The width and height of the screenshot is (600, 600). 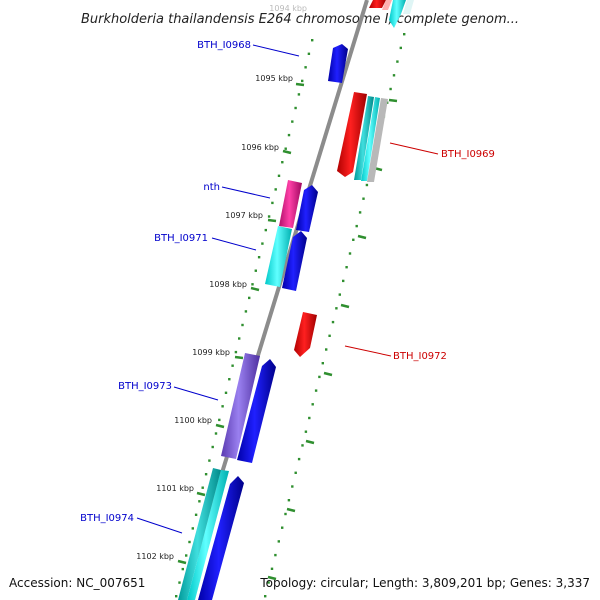 I want to click on gene-BTH_I0968-label: BTH_I0968, so click(x=224, y=45).